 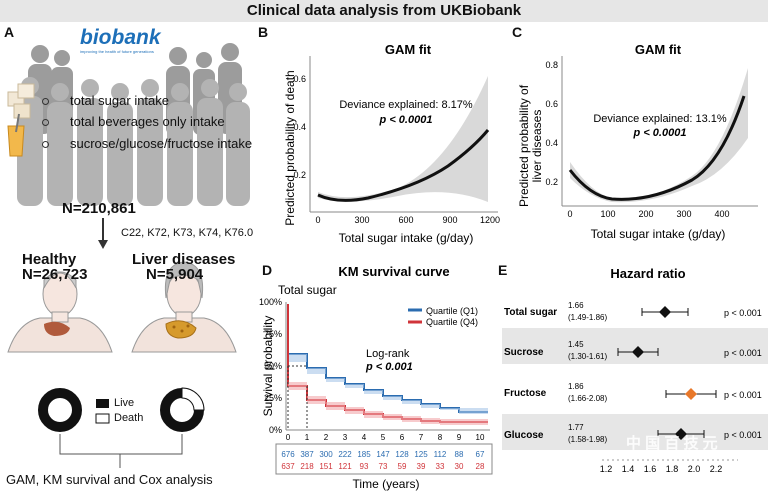 What do you see at coordinates (288, 454) in the screenshot?
I see `svg-text: 676` at bounding box center [288, 454].